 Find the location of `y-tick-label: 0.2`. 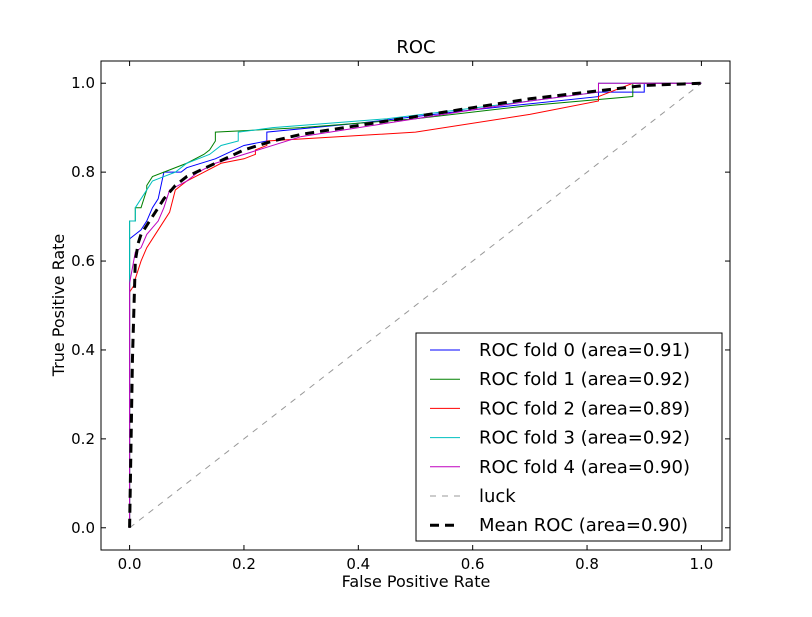

y-tick-label: 0.2 is located at coordinates (83, 439).